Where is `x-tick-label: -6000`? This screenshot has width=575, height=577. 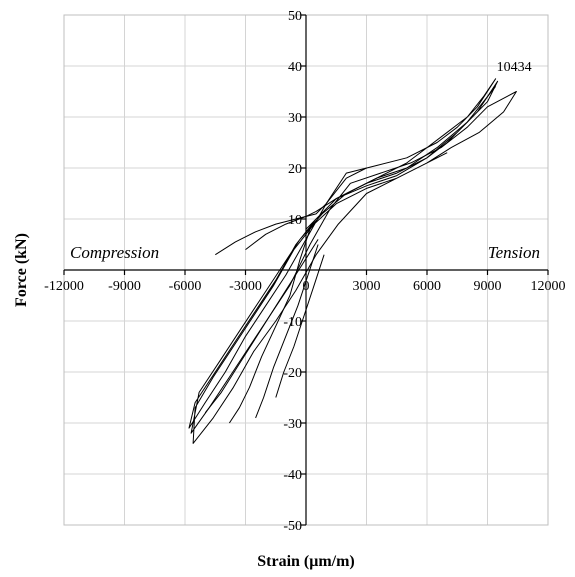 x-tick-label: -6000 is located at coordinates (185, 286).